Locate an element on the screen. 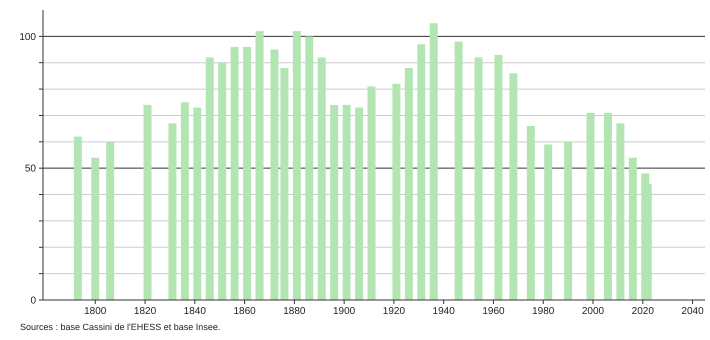  x-tick-label: 2040 is located at coordinates (692, 311).